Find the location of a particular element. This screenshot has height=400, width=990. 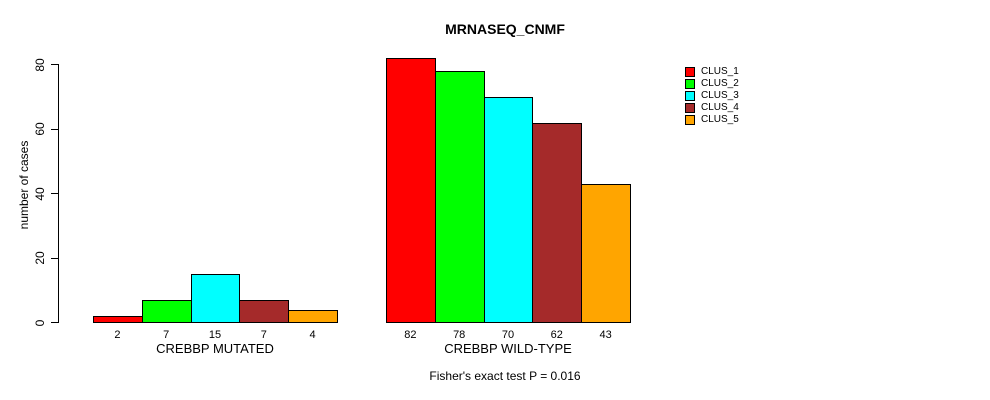

legend-label: CLUS_2 is located at coordinates (720, 83).